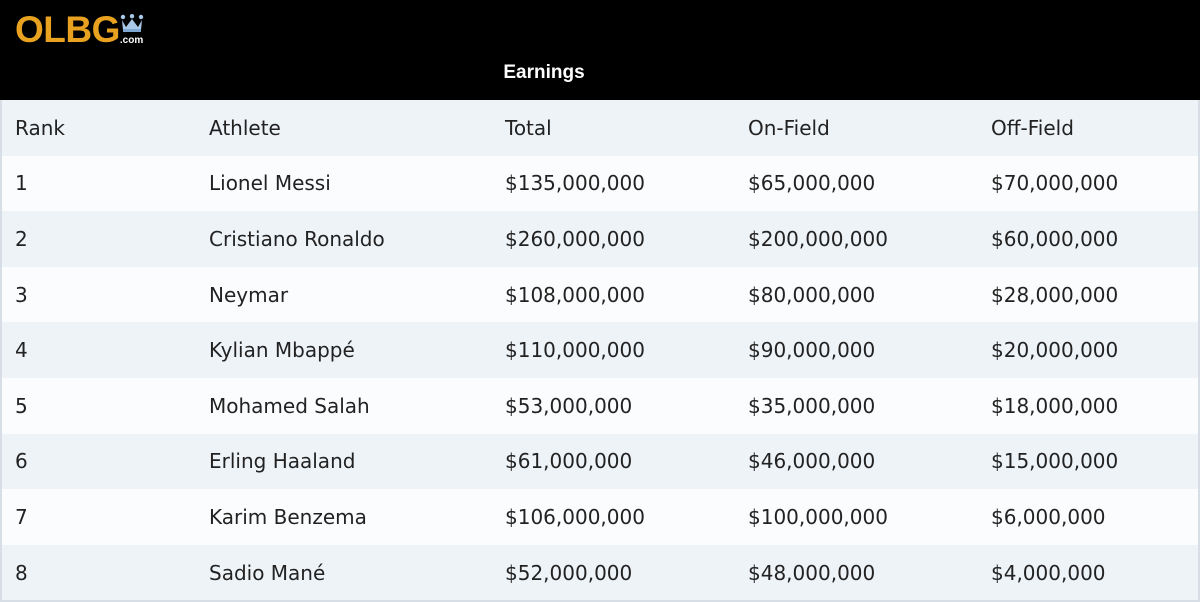  What do you see at coordinates (569, 405) in the screenshot?
I see `cell-total: $53,000,000` at bounding box center [569, 405].